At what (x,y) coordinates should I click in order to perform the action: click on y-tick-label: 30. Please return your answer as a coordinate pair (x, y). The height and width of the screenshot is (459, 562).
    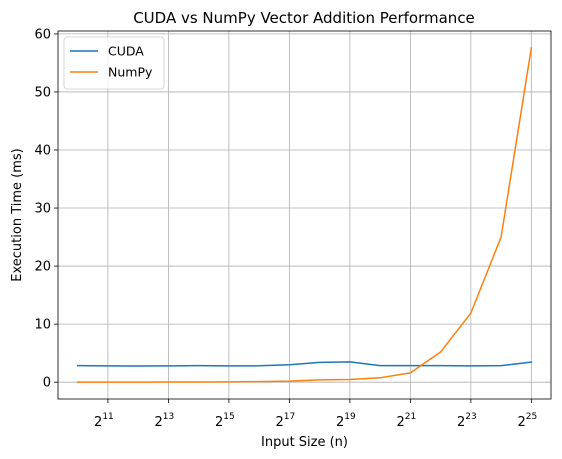
    Looking at the image, I should click on (42, 209).